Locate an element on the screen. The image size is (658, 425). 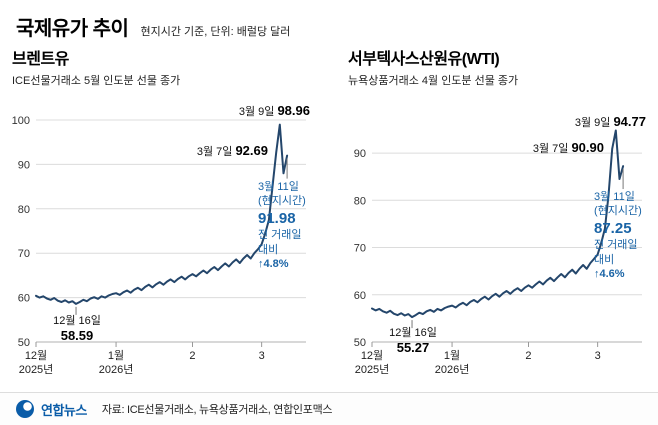
source-caption: 자료: ICE선물거래소, 뉴욕상품거래소, 연합인포맥스 is located at coordinates (217, 410).